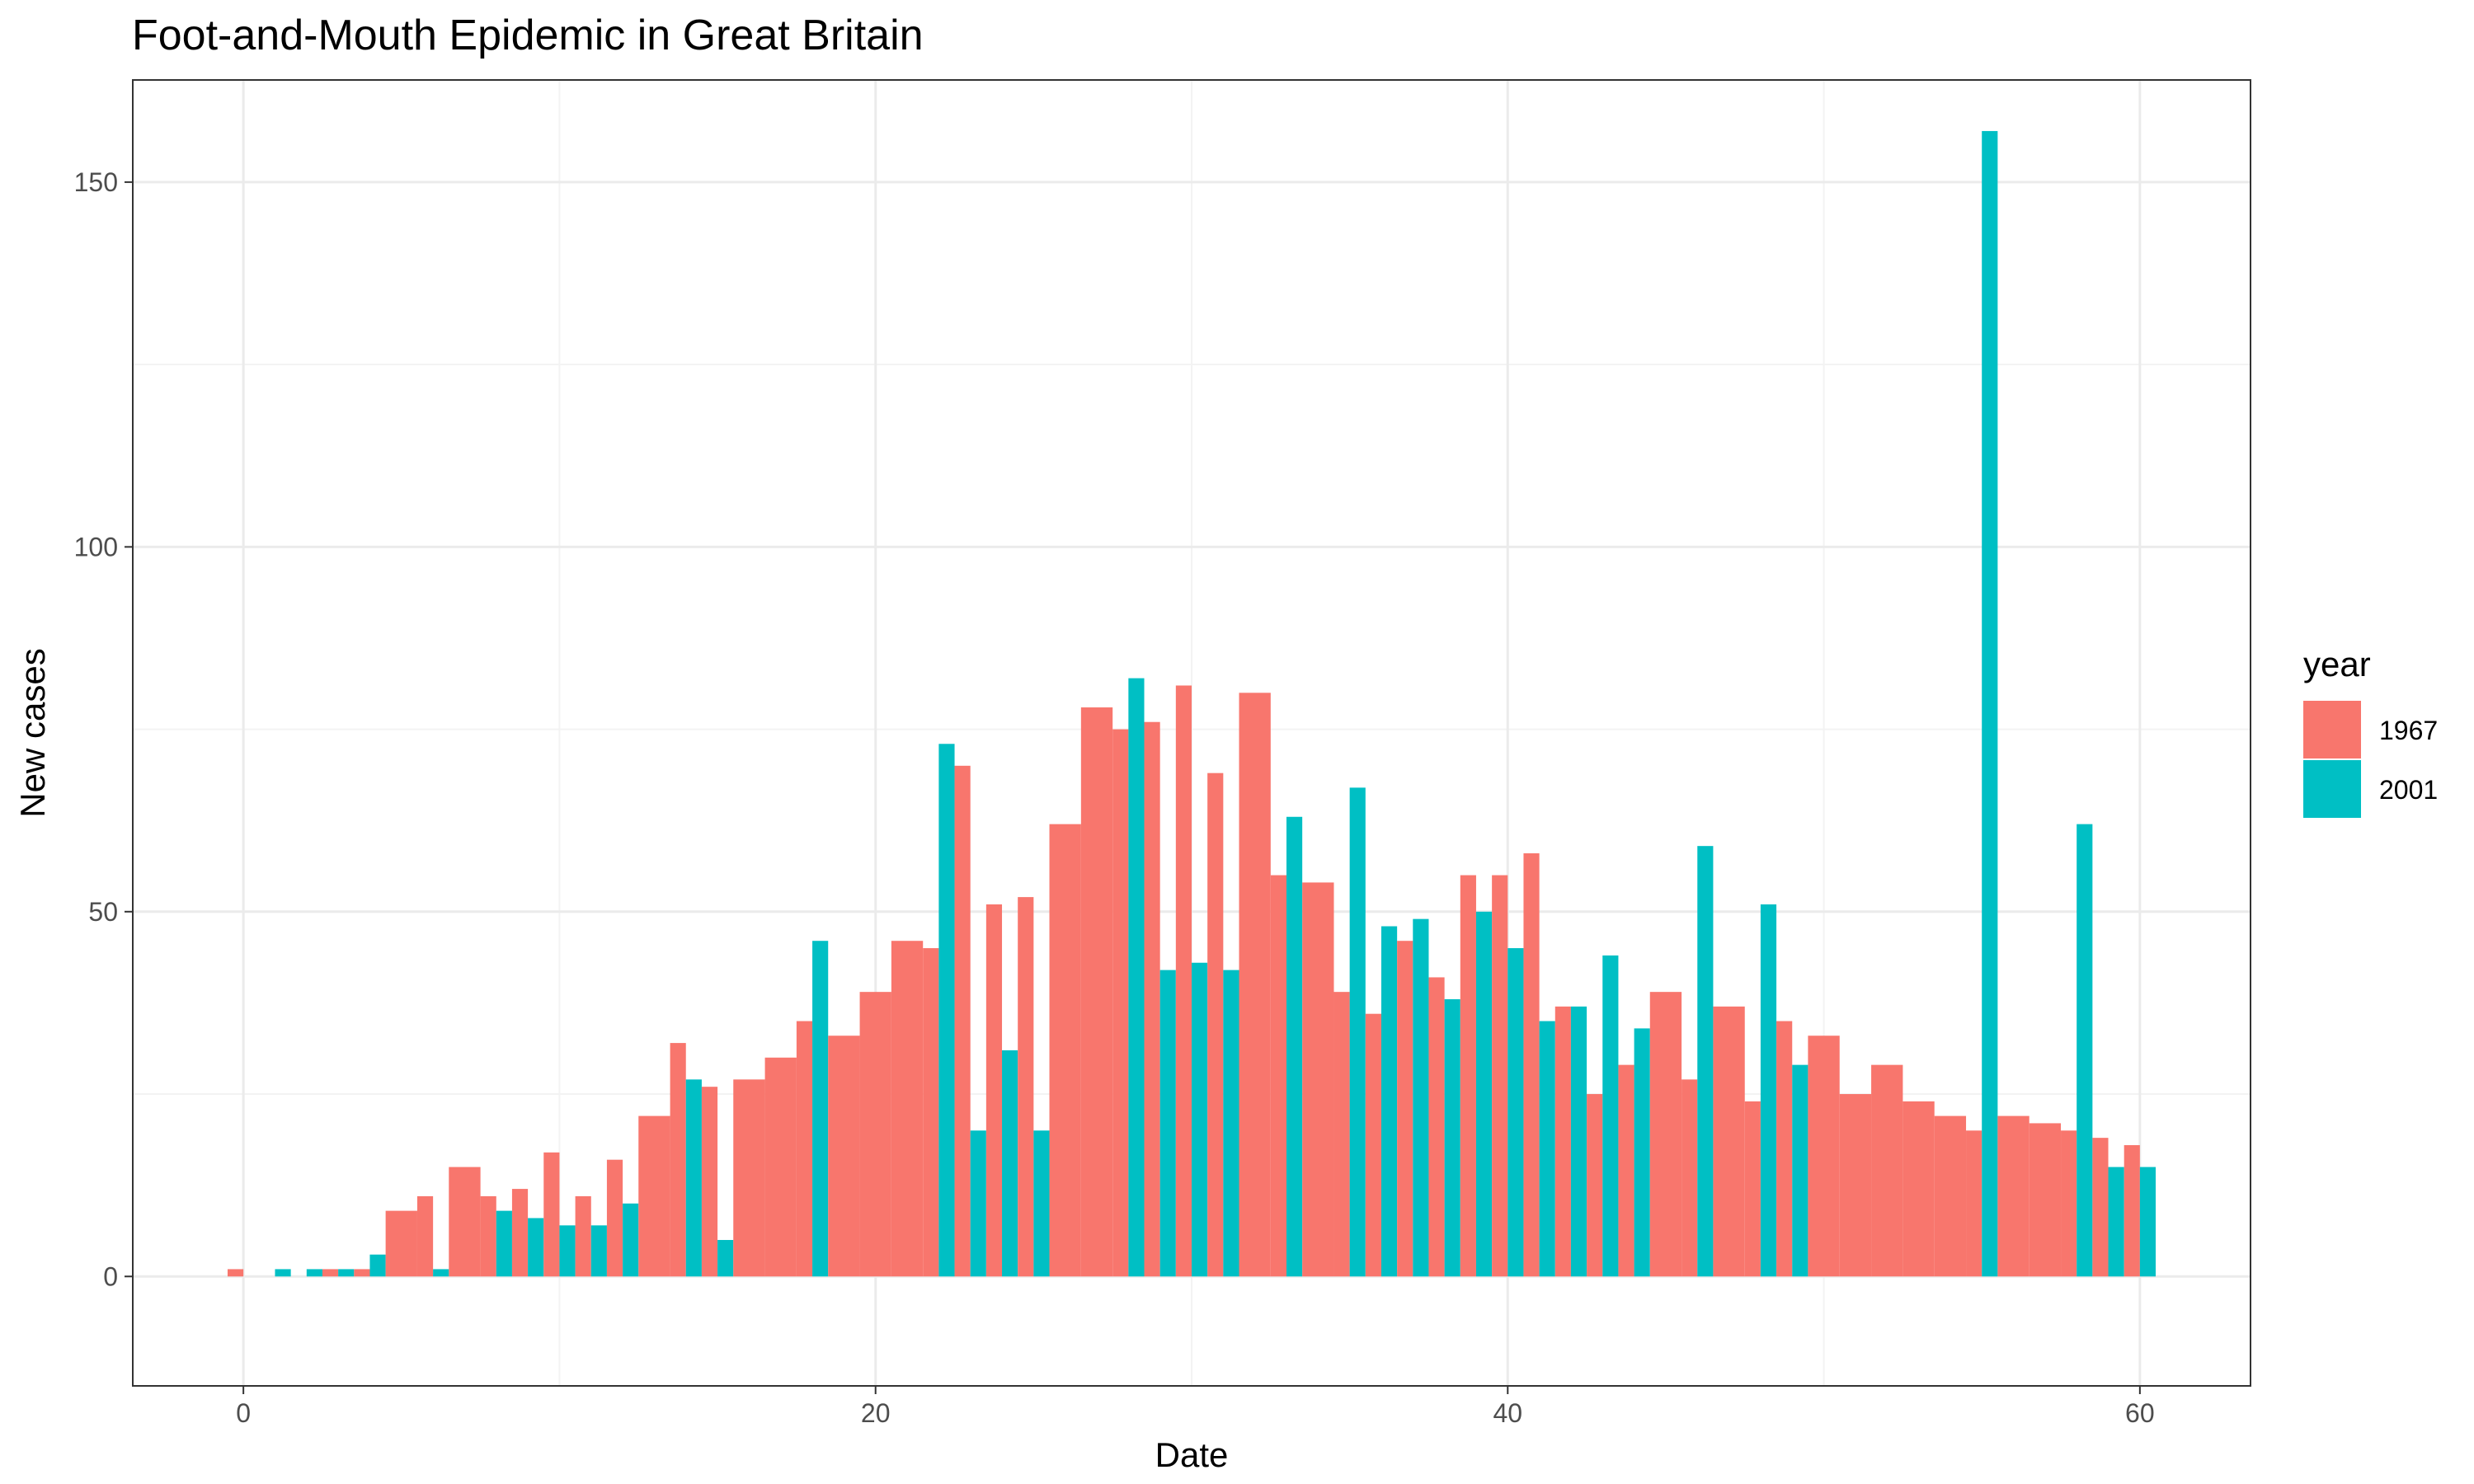 This screenshot has height=1484, width=2474. Describe the element at coordinates (2140, 1413) in the screenshot. I see `x-tick-label: 60` at that location.